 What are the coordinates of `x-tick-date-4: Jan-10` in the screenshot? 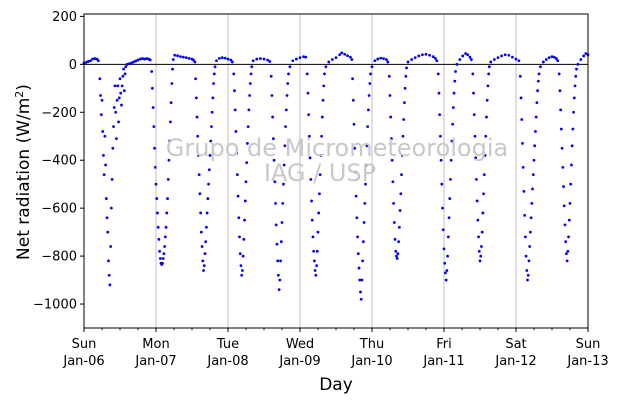 It's located at (371, 361).